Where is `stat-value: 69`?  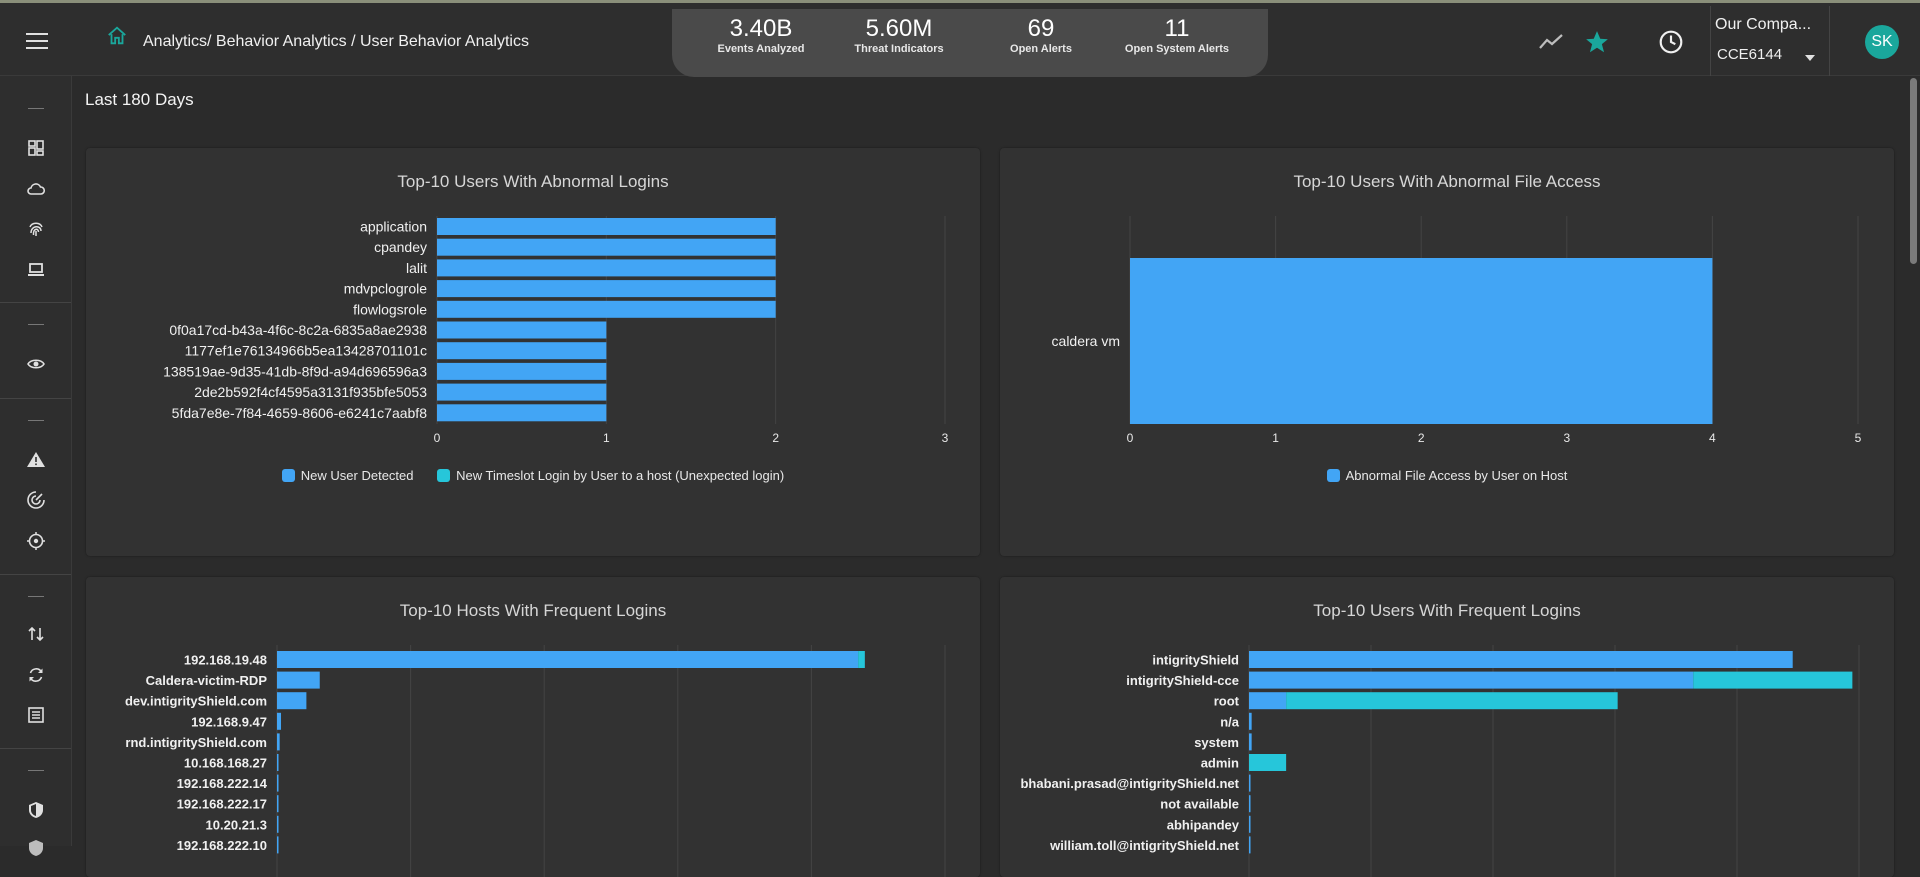 stat-value: 69 is located at coordinates (1041, 28).